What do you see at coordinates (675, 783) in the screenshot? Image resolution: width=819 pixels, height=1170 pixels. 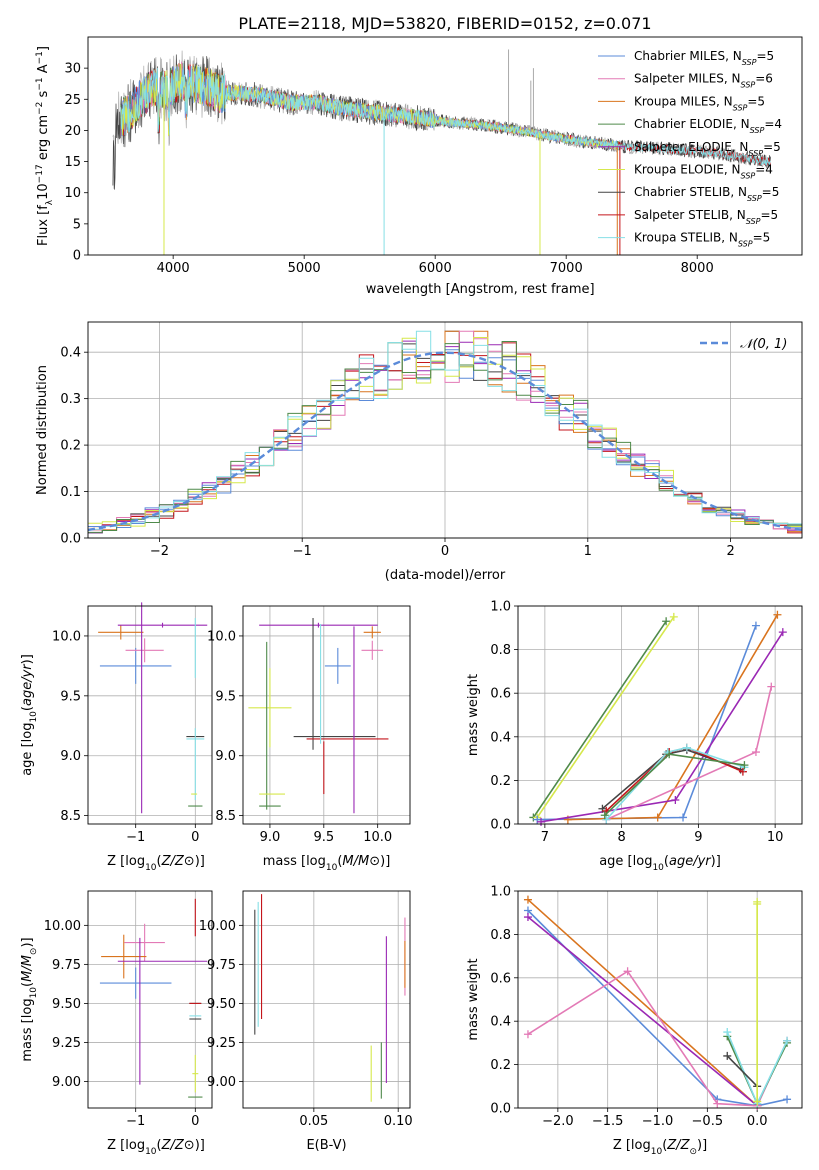 I see `series-line-kroupa_stelib` at bounding box center [675, 783].